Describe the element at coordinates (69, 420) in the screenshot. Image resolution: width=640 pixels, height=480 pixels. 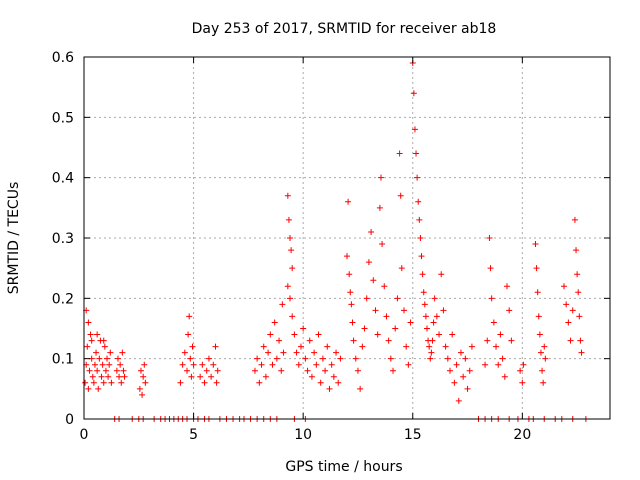
I see `y-tick-label: 0` at that location.